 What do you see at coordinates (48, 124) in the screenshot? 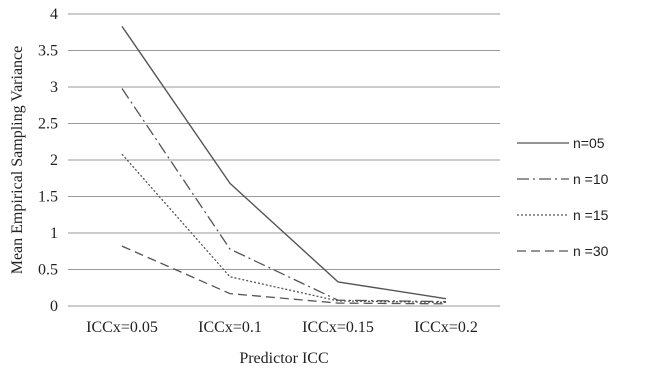
I see `y-tick-label: 2.5` at bounding box center [48, 124].